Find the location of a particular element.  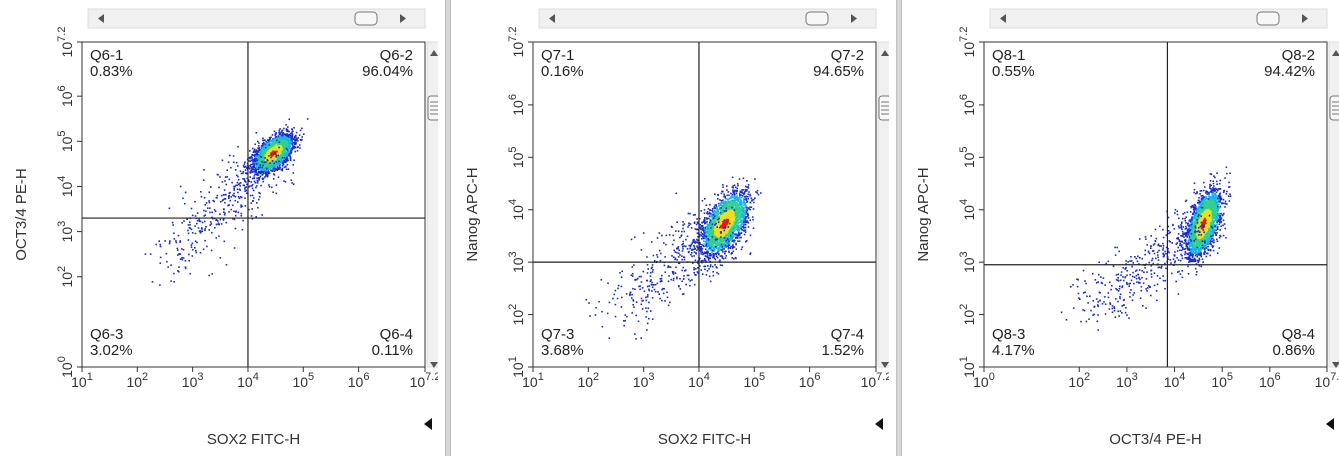

quadrant-percent: 94.65% is located at coordinates (838, 71).